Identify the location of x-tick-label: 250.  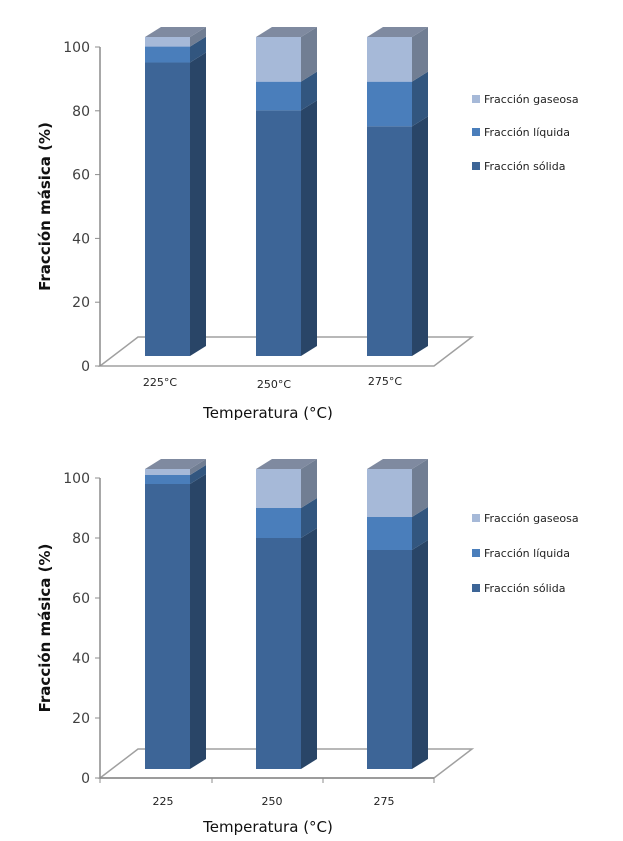
(272, 801).